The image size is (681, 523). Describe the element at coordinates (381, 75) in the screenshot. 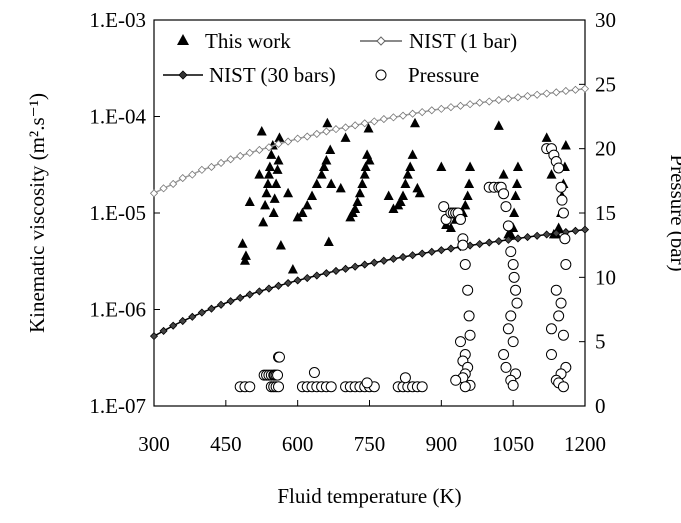

I see `legend-marker-open-circle` at that location.